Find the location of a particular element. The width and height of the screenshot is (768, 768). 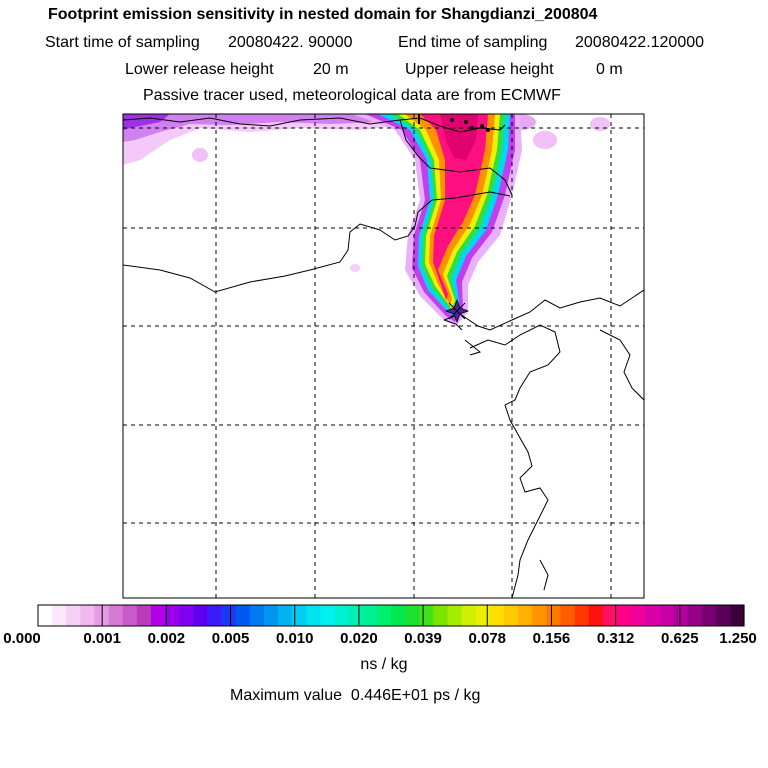

plume-band-core is located at coordinates (454, 207).